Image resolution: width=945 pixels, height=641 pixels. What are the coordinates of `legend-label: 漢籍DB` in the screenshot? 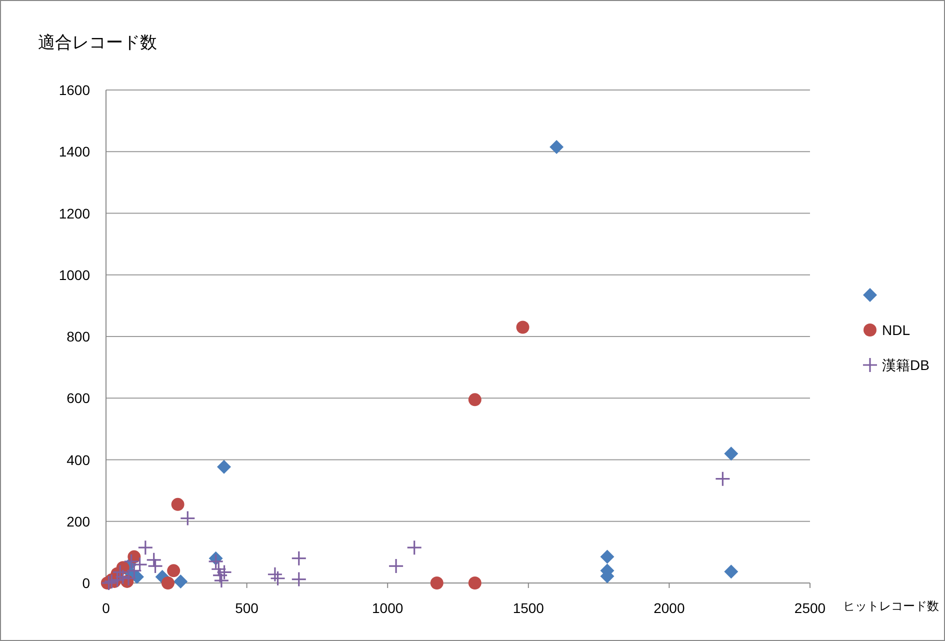 It's located at (906, 365).